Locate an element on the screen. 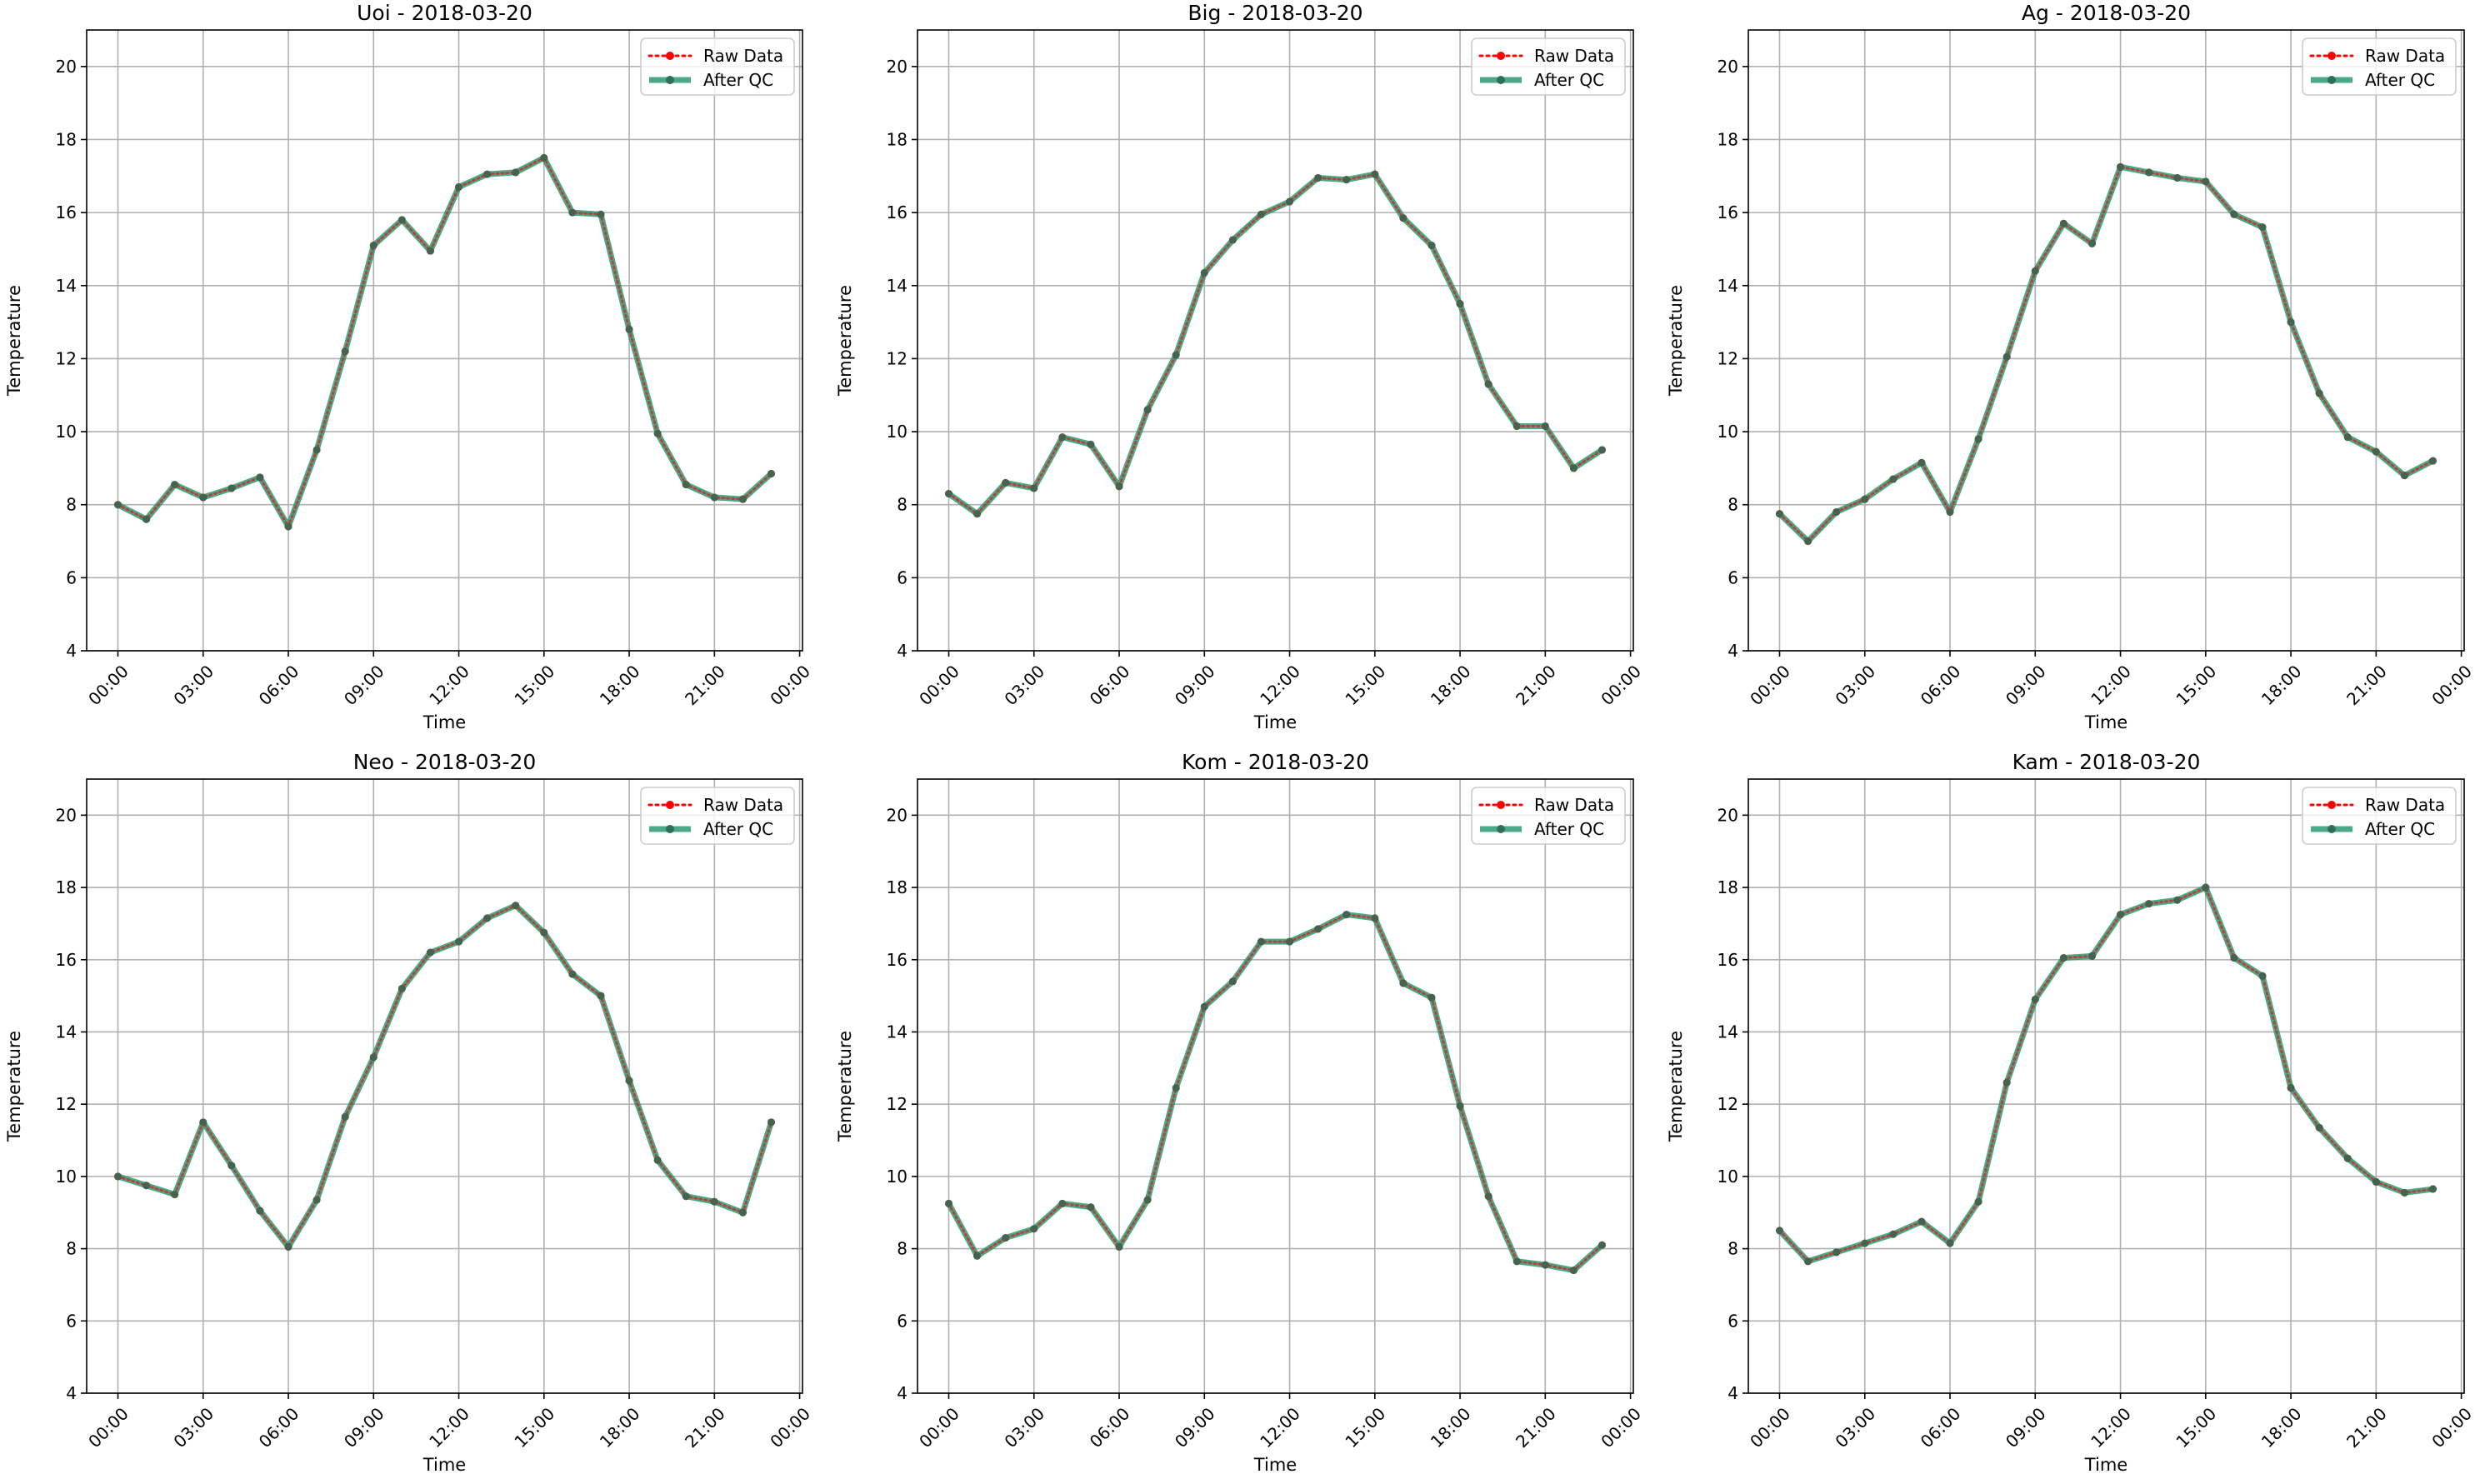  legend: Raw Data After QC is located at coordinates (717, 816).